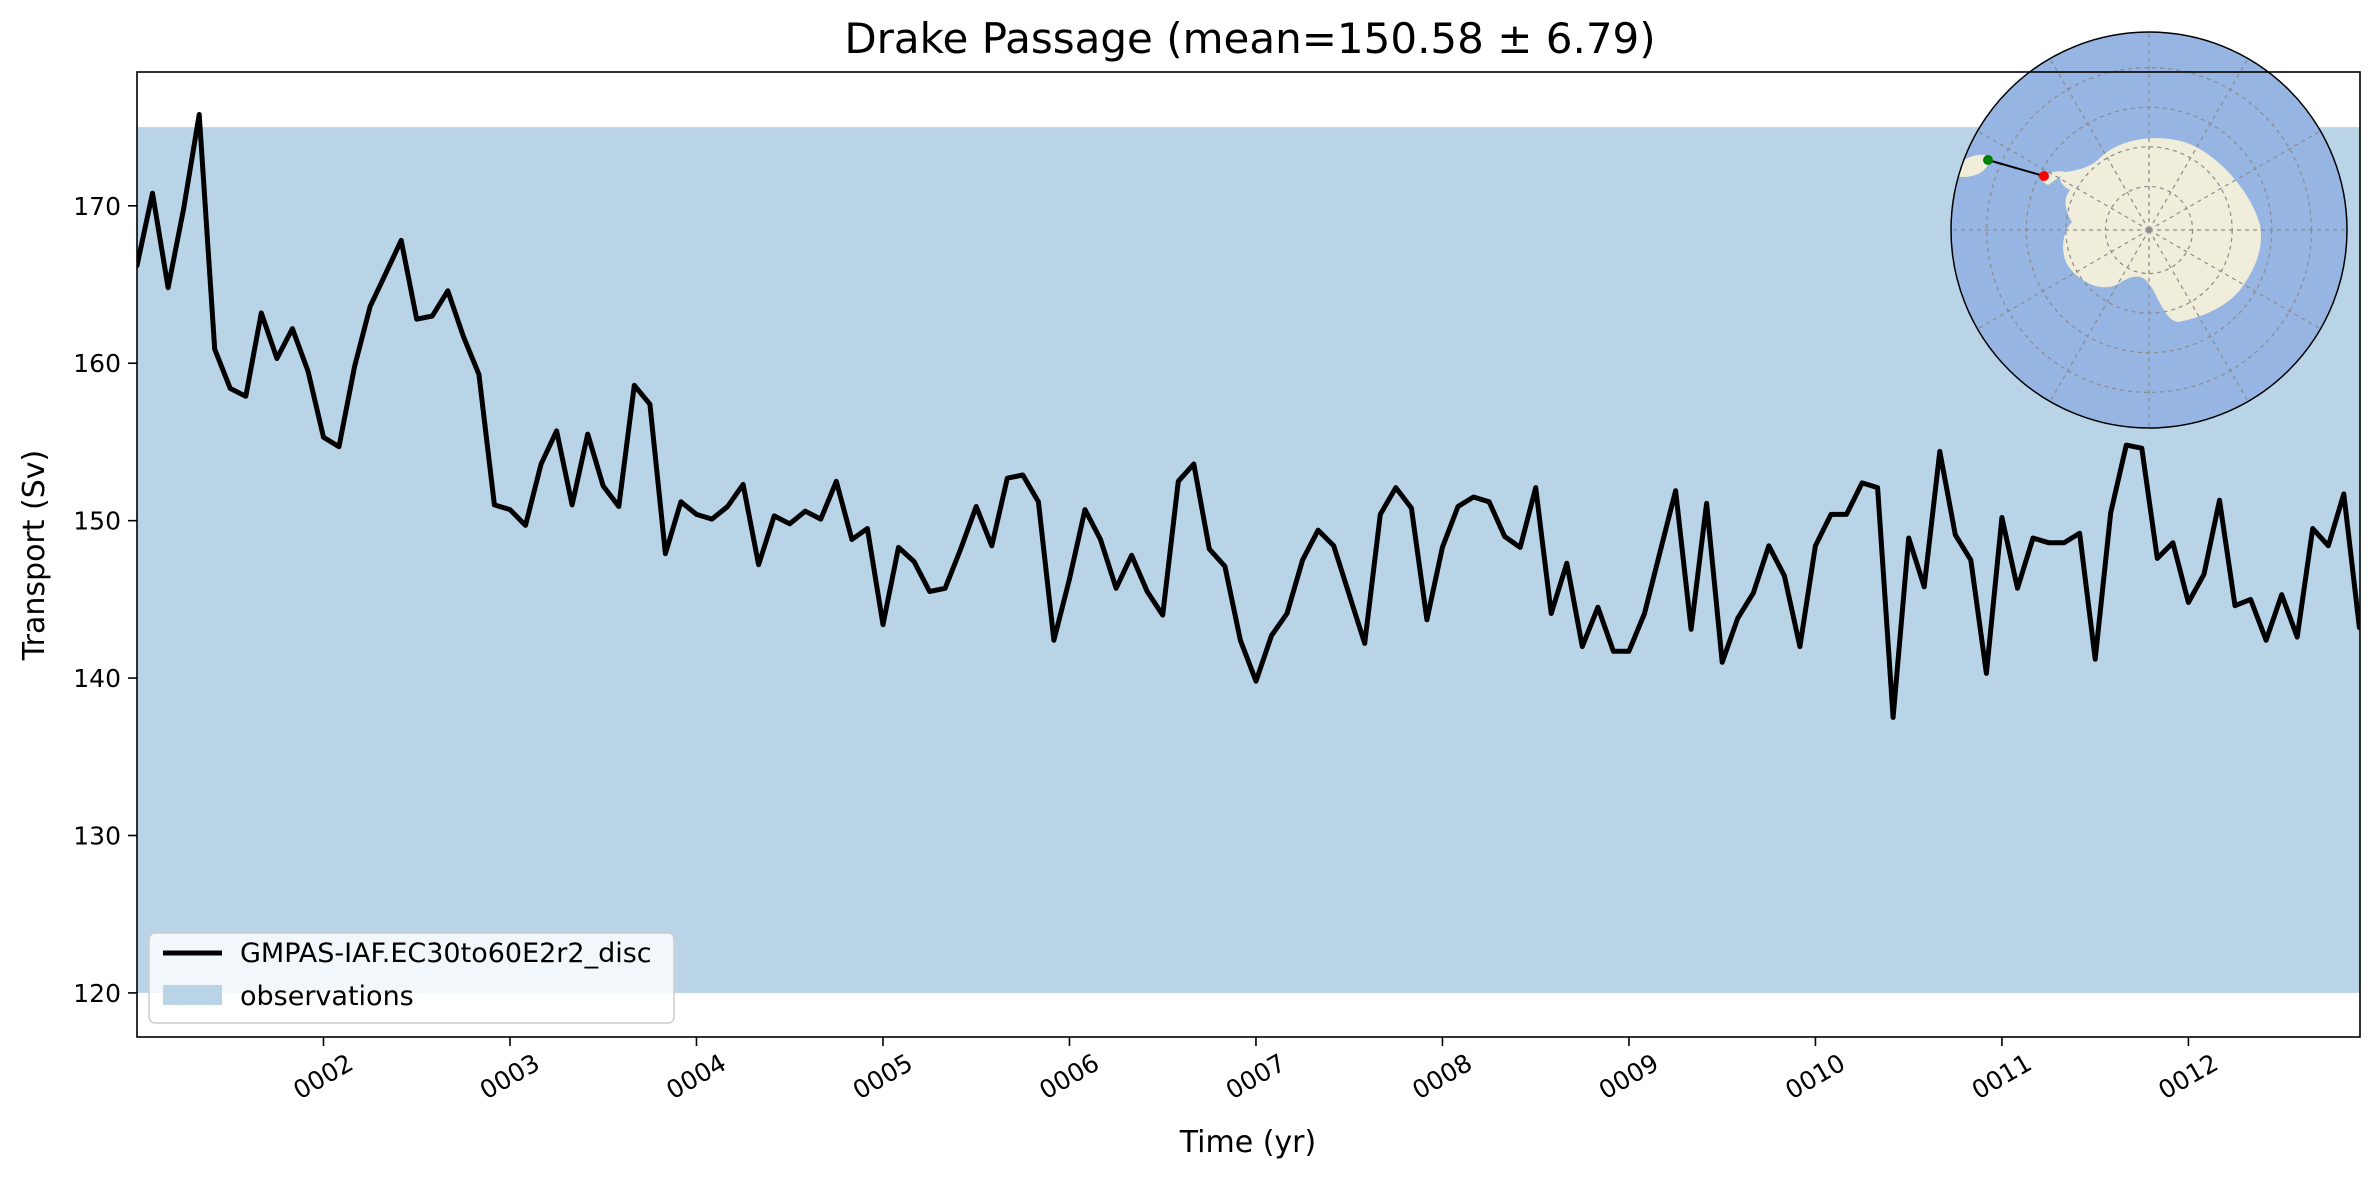  Describe the element at coordinates (97, 993) in the screenshot. I see `y-tick-label: 120` at that location.